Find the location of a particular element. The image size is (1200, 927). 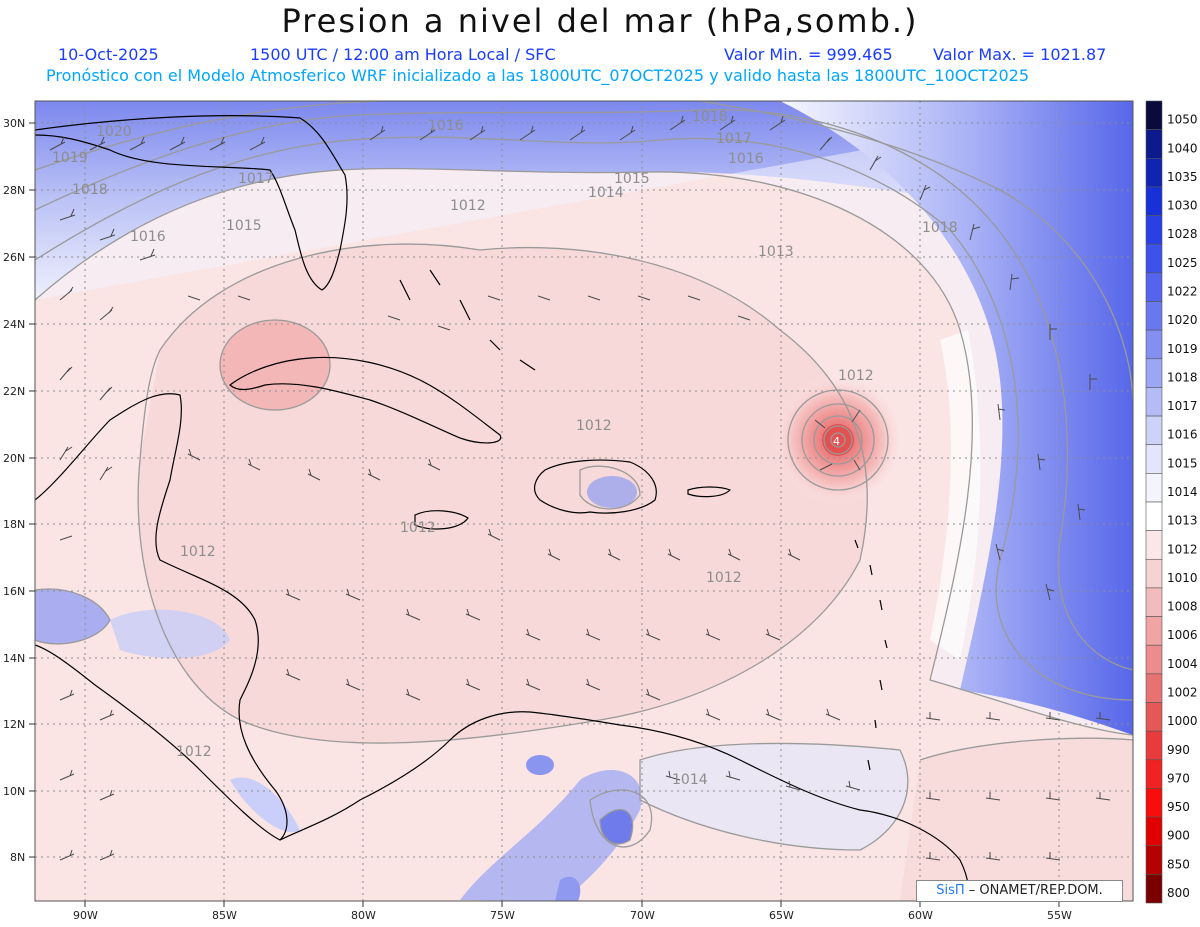

lon-label: 70W is located at coordinates (642, 915).